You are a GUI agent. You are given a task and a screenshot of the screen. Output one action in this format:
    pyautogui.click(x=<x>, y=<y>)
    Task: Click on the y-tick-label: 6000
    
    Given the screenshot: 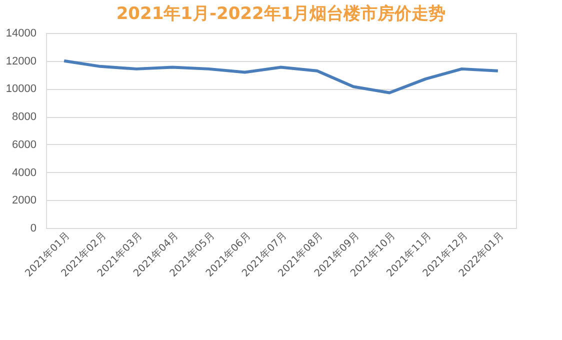 What is the action you would take?
    pyautogui.click(x=24, y=144)
    